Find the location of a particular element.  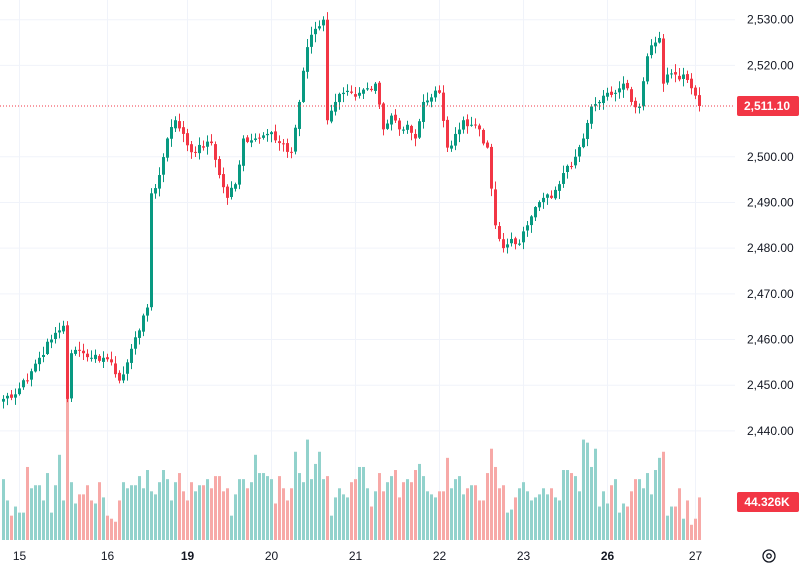

settings-icon is located at coordinates (769, 556).